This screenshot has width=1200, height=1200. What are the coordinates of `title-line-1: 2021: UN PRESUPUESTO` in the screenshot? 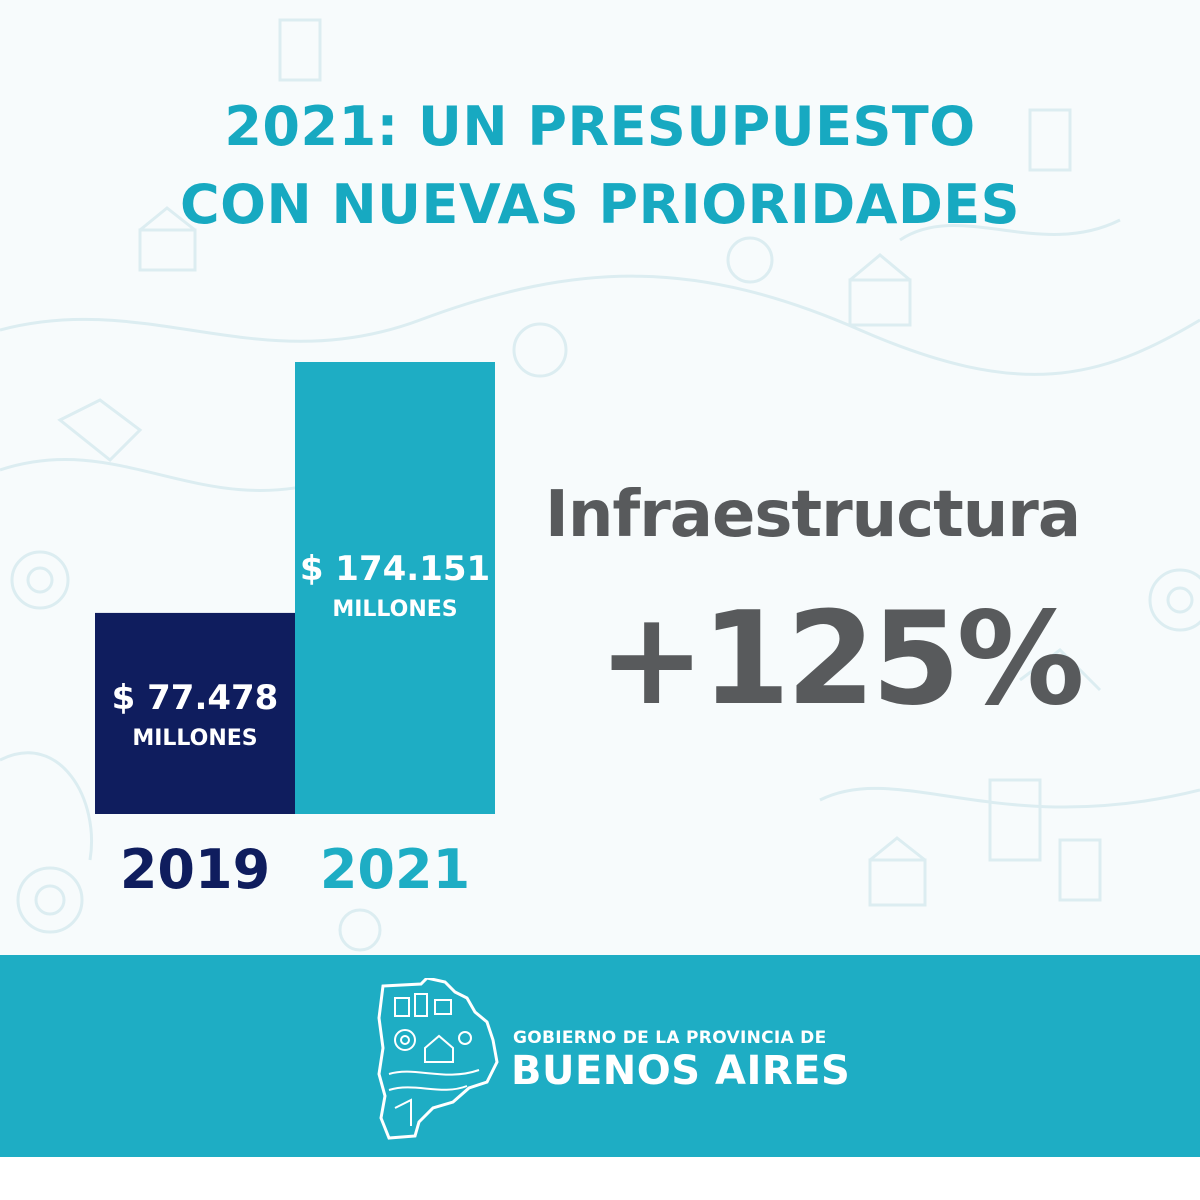 It's located at (600, 126).